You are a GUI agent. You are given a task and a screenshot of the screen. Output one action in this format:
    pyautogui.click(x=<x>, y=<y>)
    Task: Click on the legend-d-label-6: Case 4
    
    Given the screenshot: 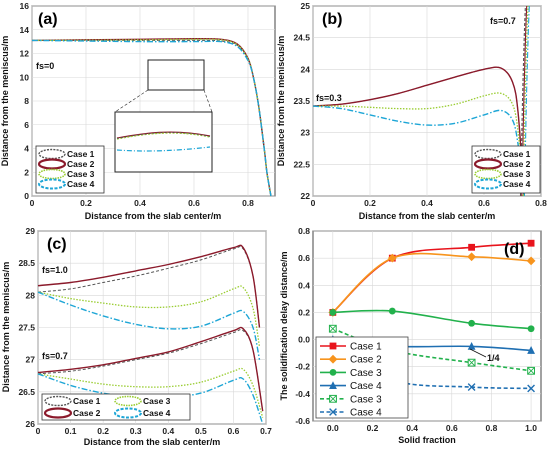 What is the action you would take?
    pyautogui.click(x=366, y=413)
    